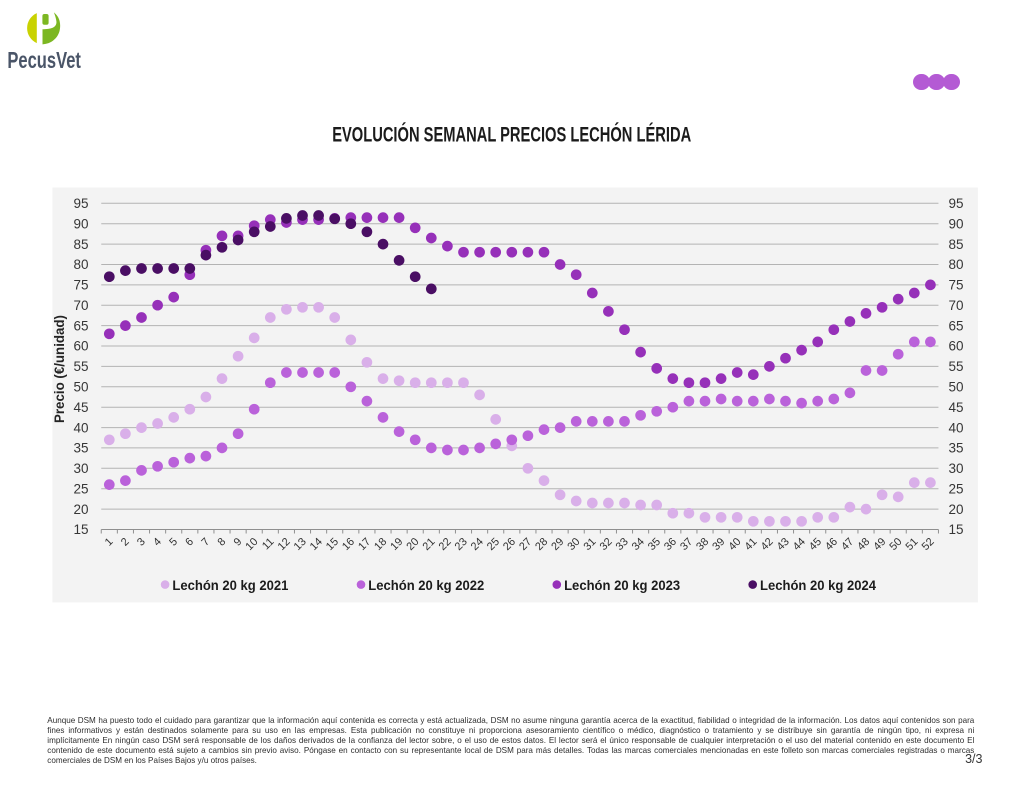 The width and height of the screenshot is (1024, 791). I want to click on svg-text:EVOLUCIÓN SEMANAL PRECIOS LECH: EVOLUCIÓN SEMANAL PRECIOS LECHÓN LÉRIDA, so click(511, 135).